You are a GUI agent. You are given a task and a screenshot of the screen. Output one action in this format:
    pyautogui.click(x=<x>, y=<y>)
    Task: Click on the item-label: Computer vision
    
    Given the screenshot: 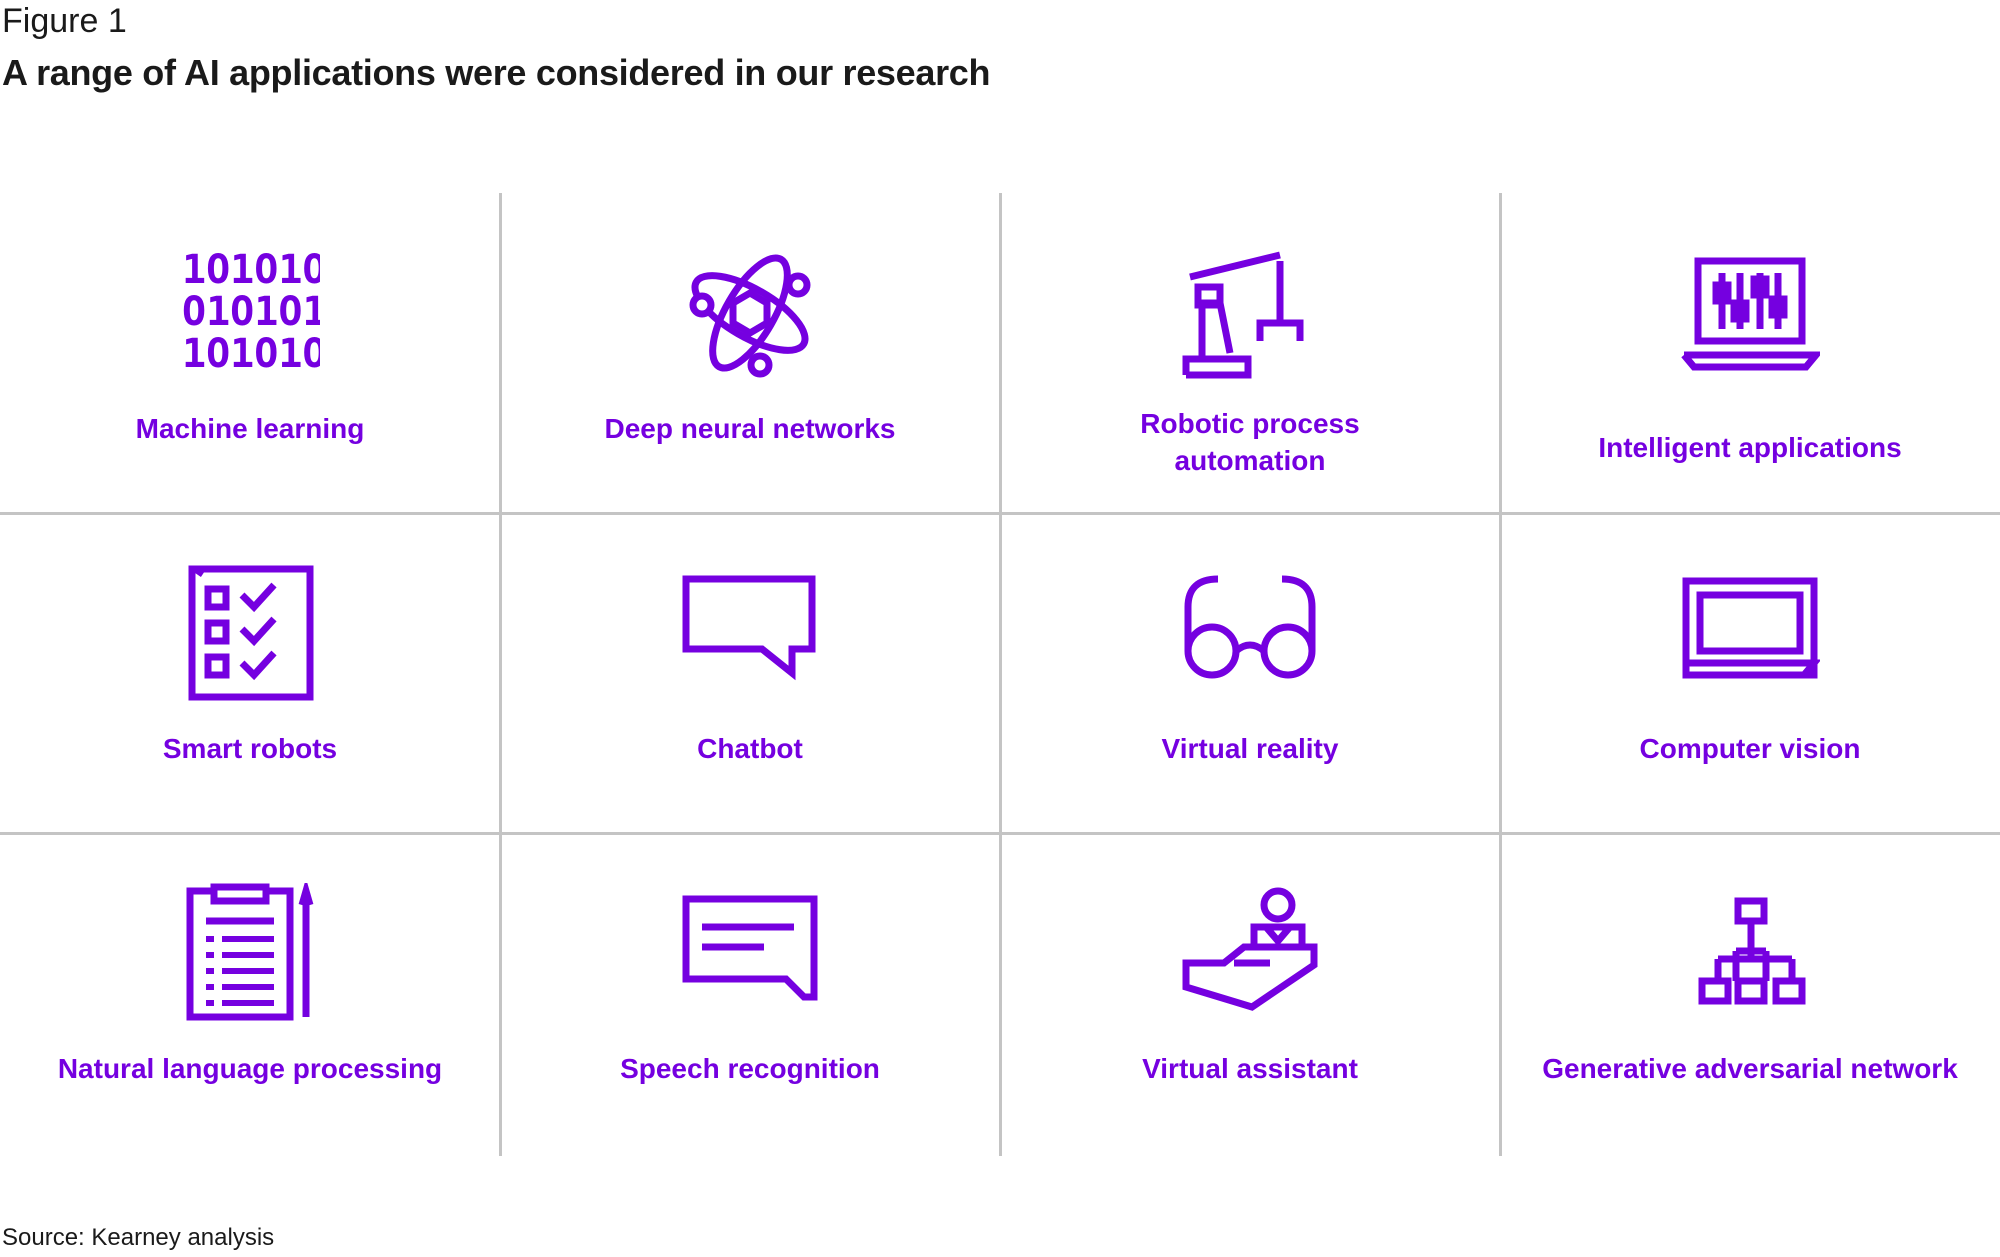 What is the action you would take?
    pyautogui.click(x=1750, y=748)
    